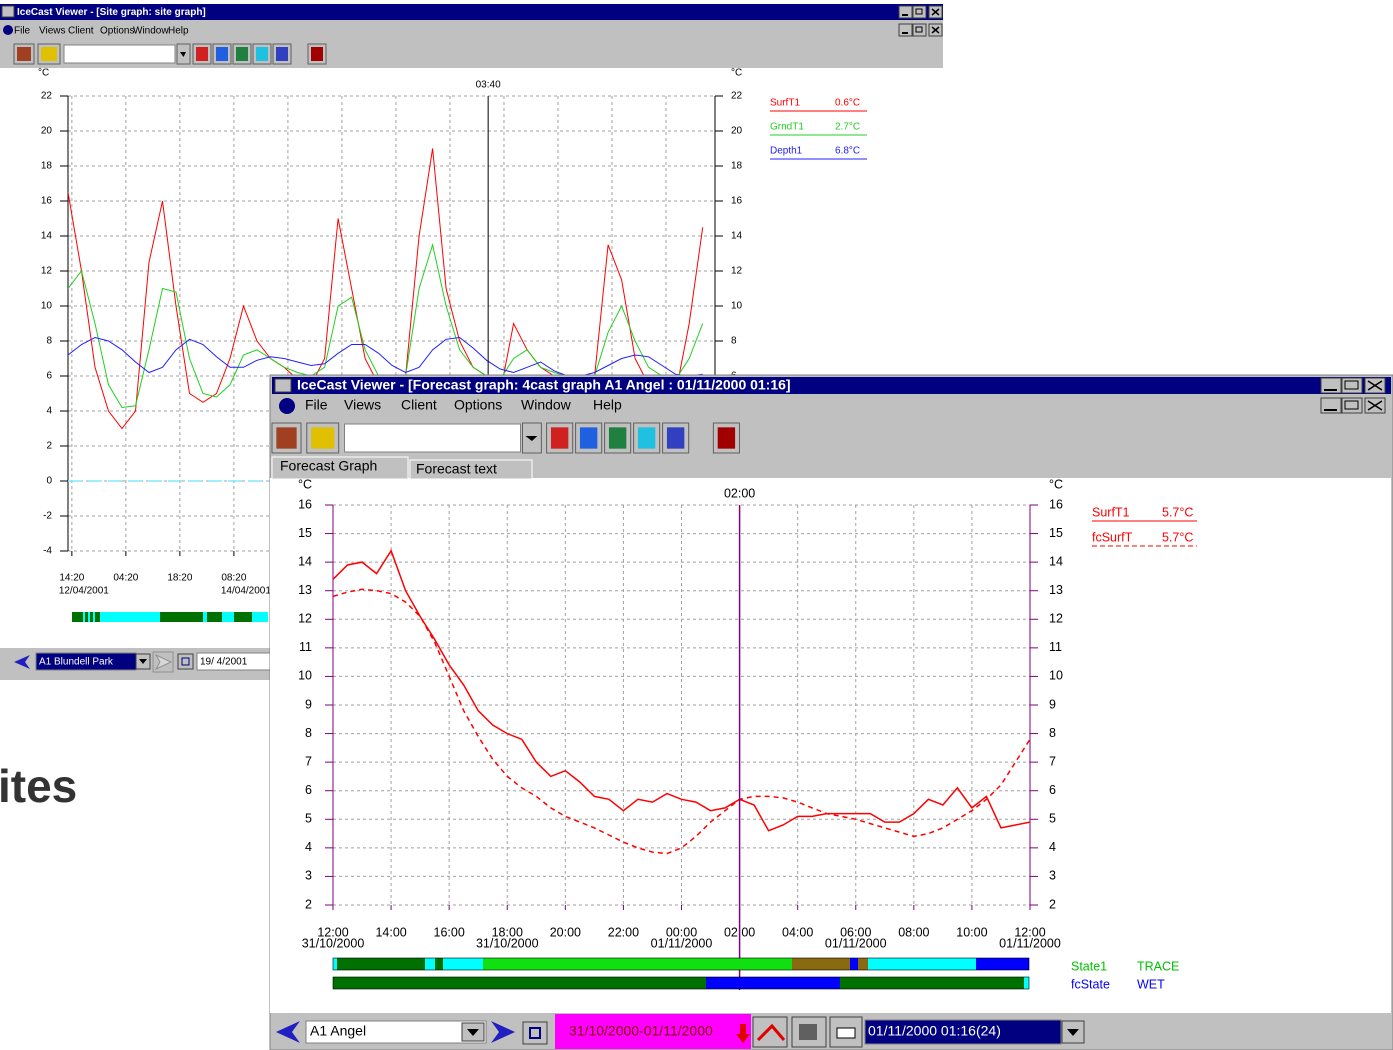  Describe the element at coordinates (797, 932) in the screenshot. I see `x-tick-label: 04:00` at that location.